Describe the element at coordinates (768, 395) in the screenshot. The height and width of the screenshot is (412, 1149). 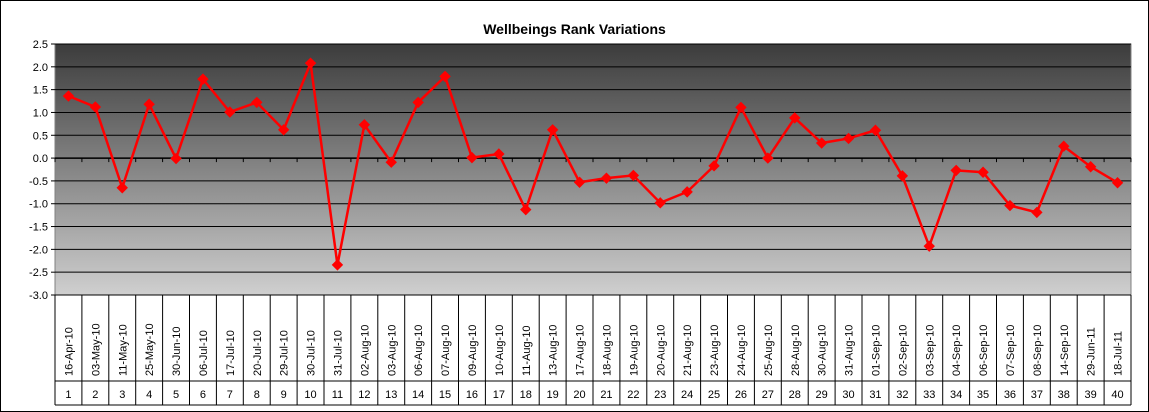
I see `x-index-label: 27` at that location.